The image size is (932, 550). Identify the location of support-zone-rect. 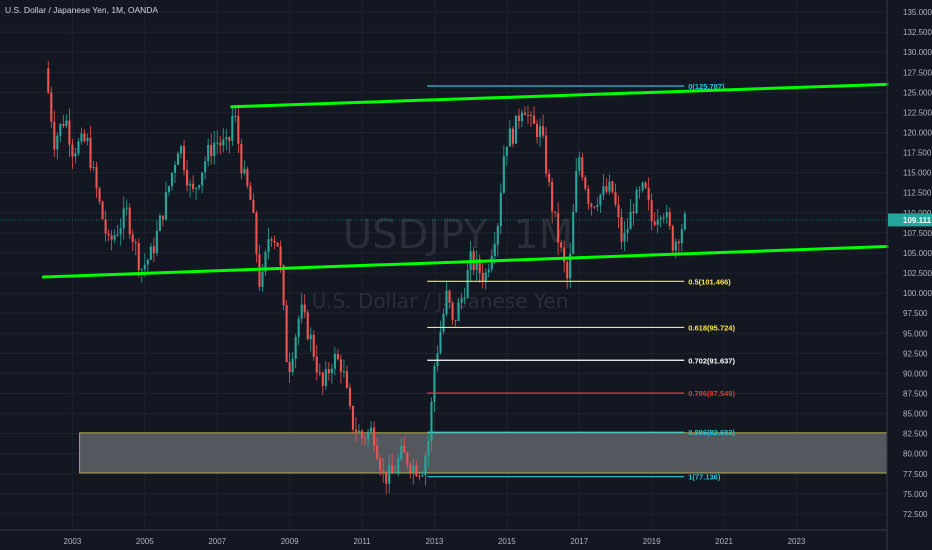
(483, 453).